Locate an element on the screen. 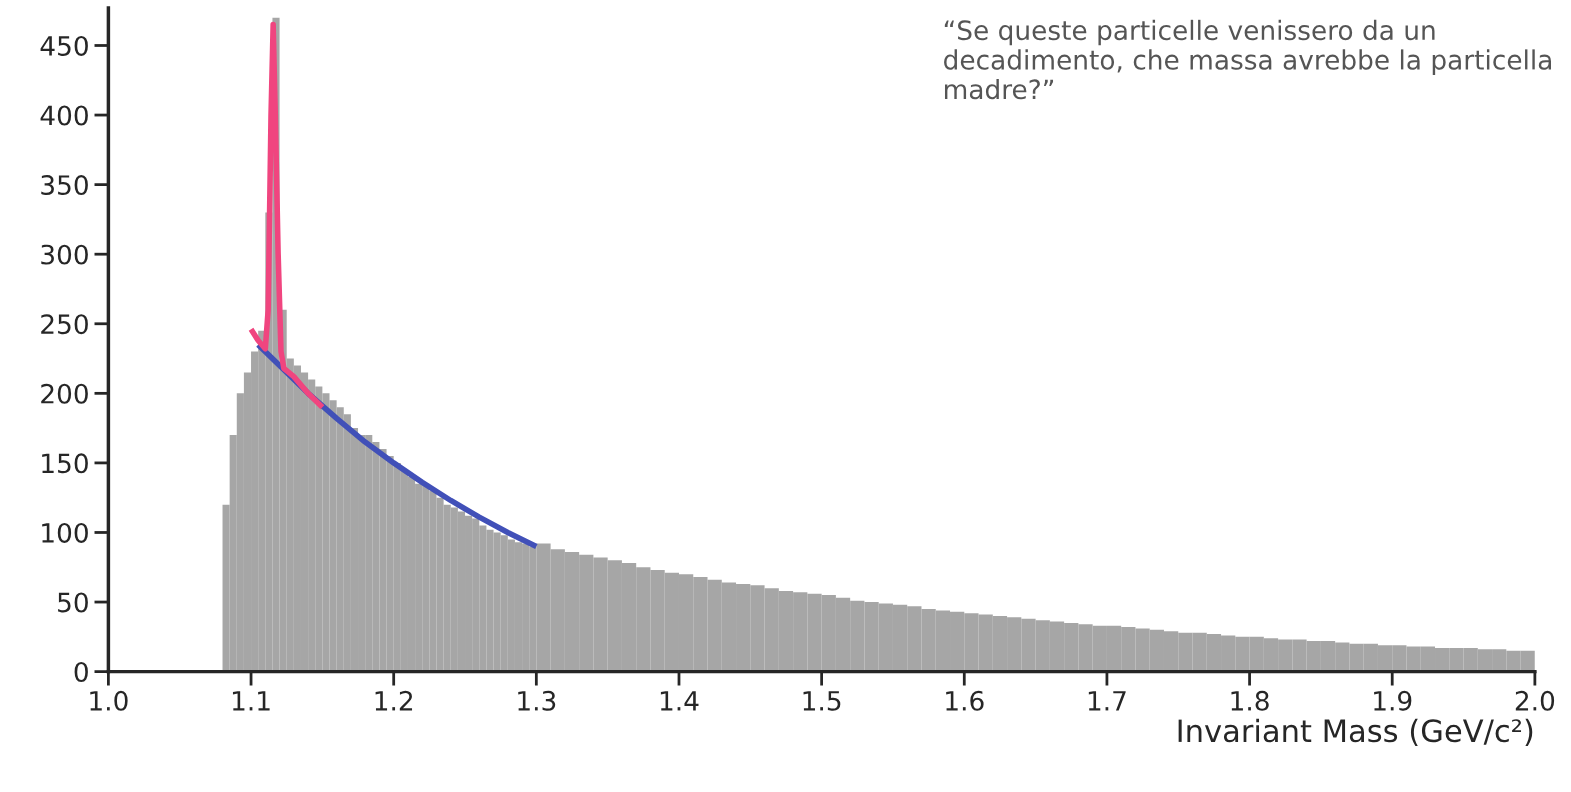 The image size is (1571, 792). annotation: “Se queste particelle venissero da un decadimento, che massa avrebbe la particella madre?” is located at coordinates (1247, 59).